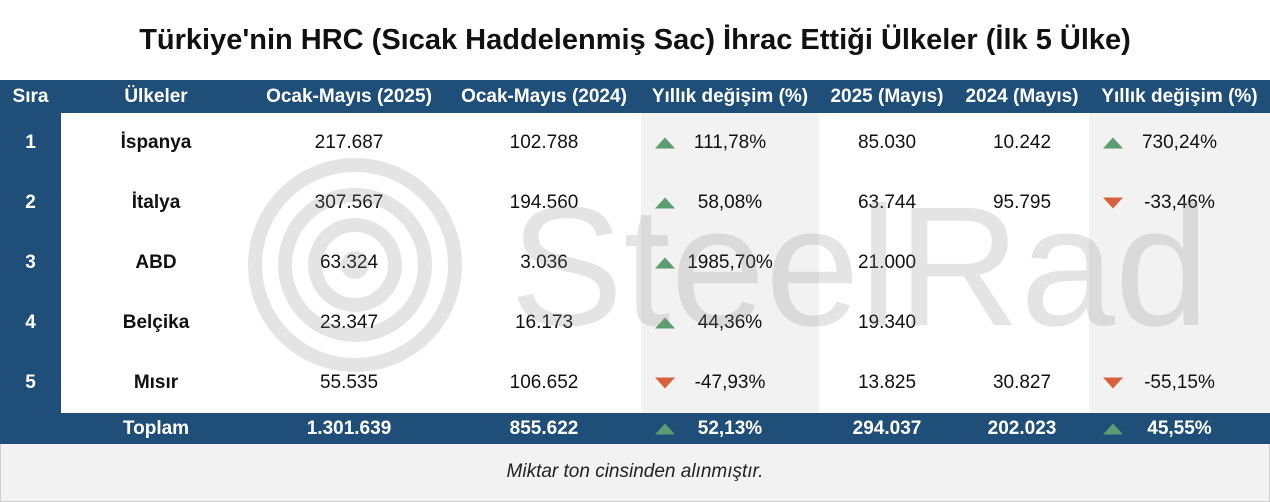 This screenshot has height=502, width=1270. I want to click on may-2025-cell: 85.030, so click(887, 143).